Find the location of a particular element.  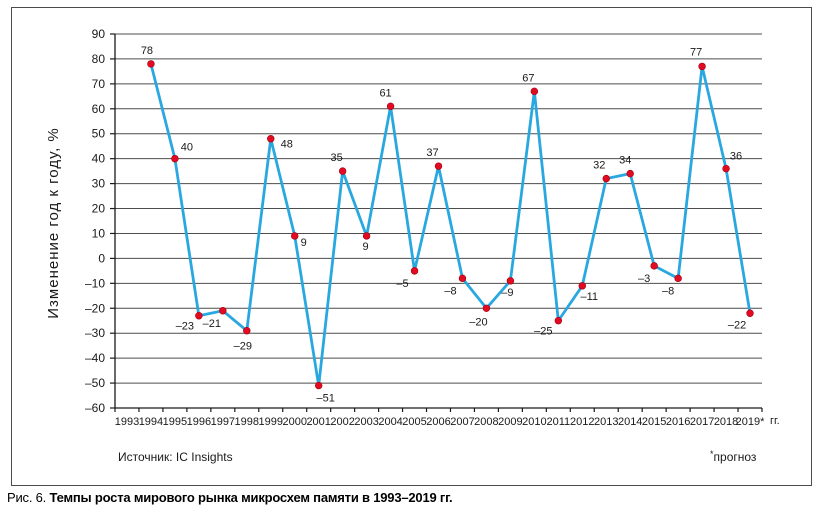

y-tick-label: 60 is located at coordinates (99, 109).